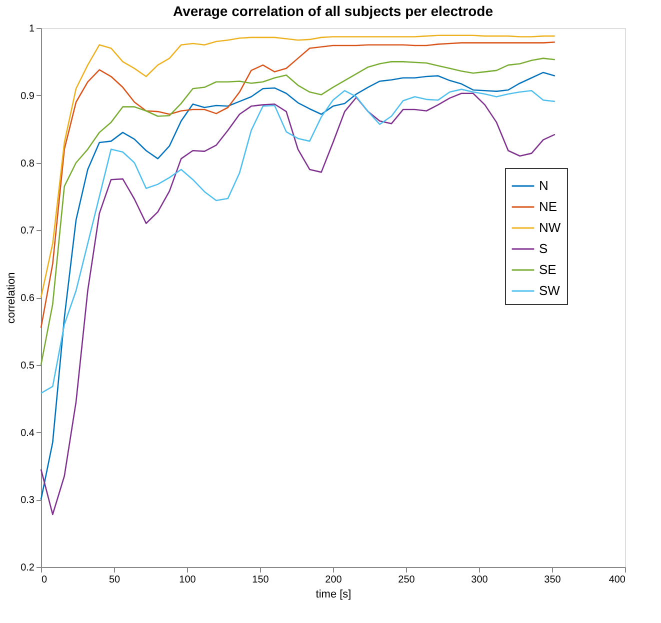  I want to click on x-tick-label: 250, so click(407, 580).